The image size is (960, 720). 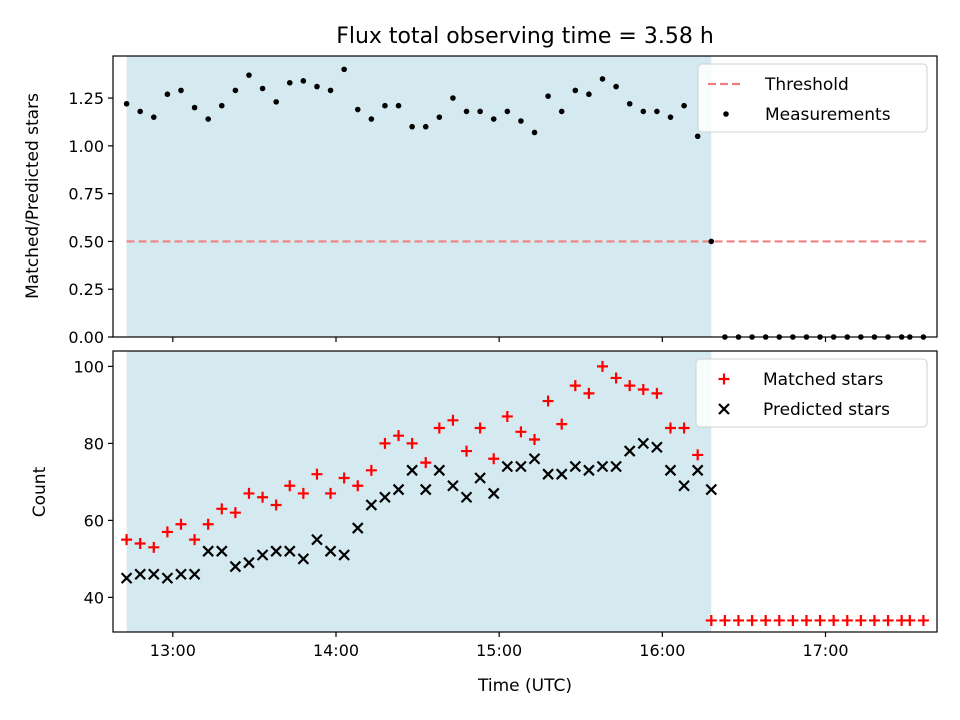 I want to click on top-y-tick-label: 0.75, so click(x=86, y=194).